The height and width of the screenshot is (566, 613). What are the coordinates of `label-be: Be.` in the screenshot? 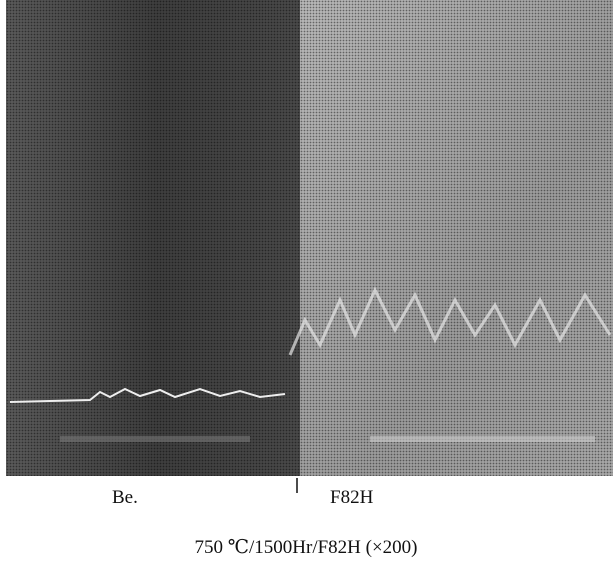 It's located at (125, 497).